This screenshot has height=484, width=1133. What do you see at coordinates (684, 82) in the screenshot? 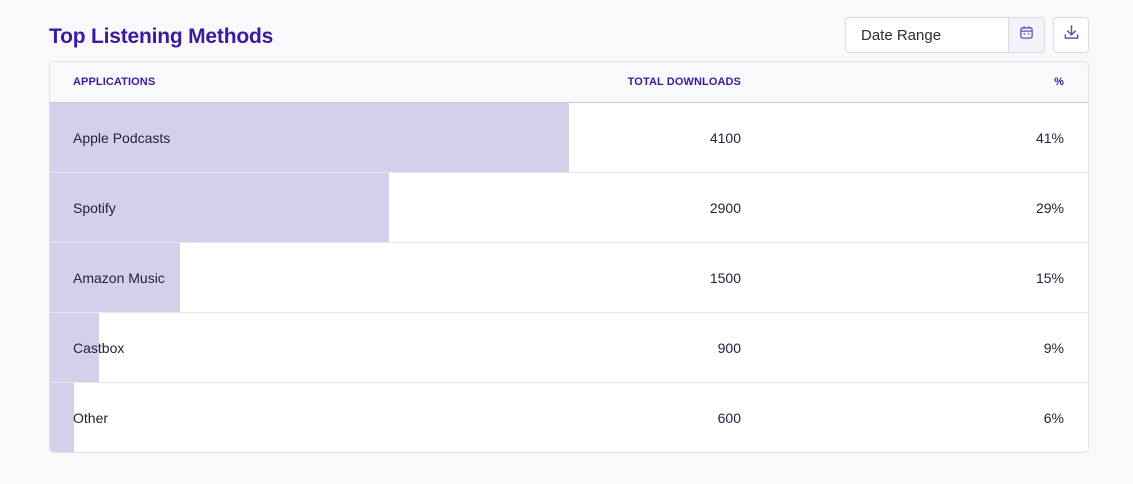
I see `column-header-total-downloads: TOTAL DOWNLOADS` at bounding box center [684, 82].